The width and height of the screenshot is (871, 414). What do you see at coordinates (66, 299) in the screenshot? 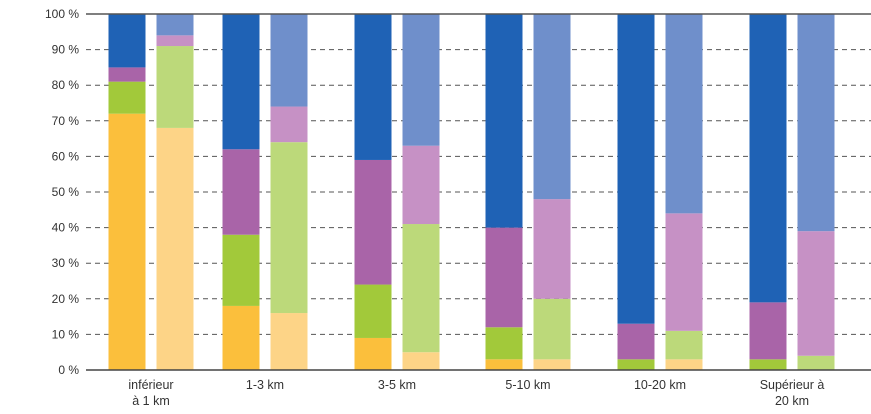
I see `y-tick-label: 20 %` at bounding box center [66, 299].